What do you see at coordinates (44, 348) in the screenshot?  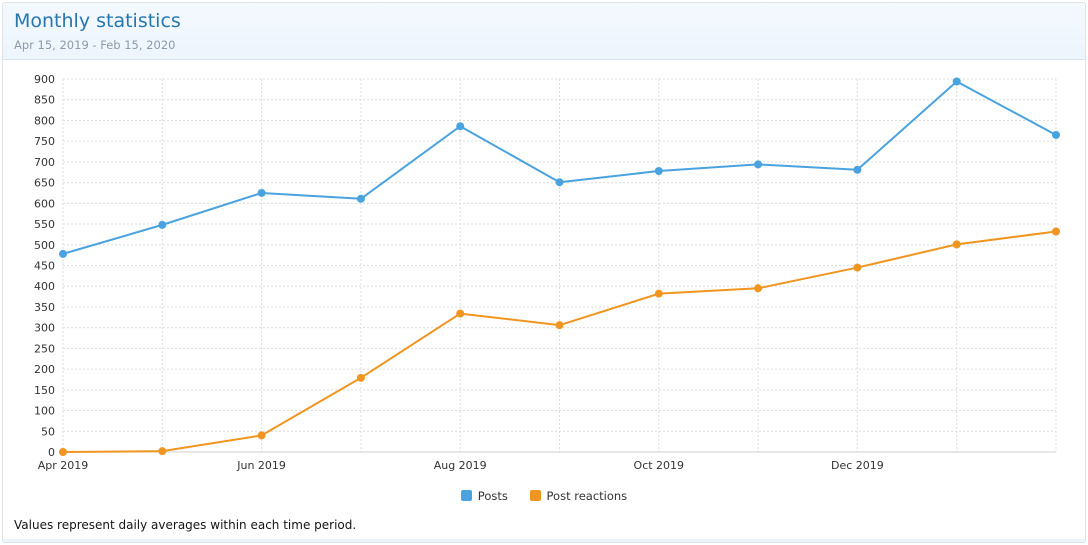 I see `y-tick-label: 250` at bounding box center [44, 348].